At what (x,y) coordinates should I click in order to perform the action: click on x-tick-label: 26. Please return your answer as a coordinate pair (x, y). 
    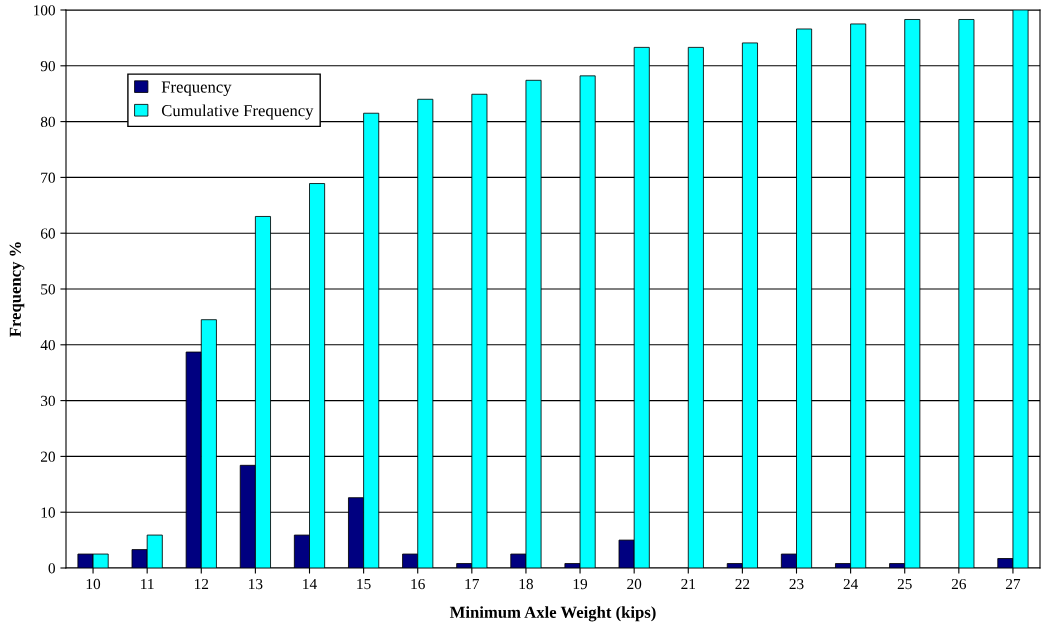
    Looking at the image, I should click on (959, 584).